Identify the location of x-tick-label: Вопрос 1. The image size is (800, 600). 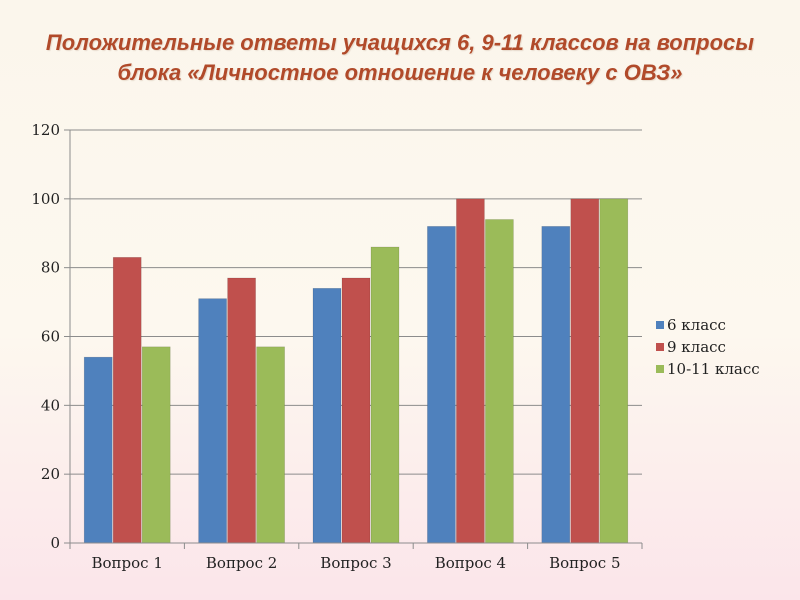
(126, 563).